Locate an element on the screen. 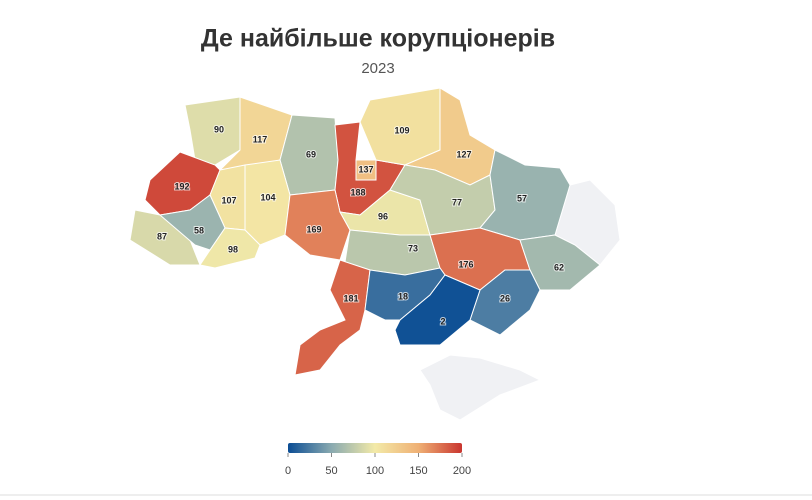  chart-subtitle: 2023 is located at coordinates (377, 68).